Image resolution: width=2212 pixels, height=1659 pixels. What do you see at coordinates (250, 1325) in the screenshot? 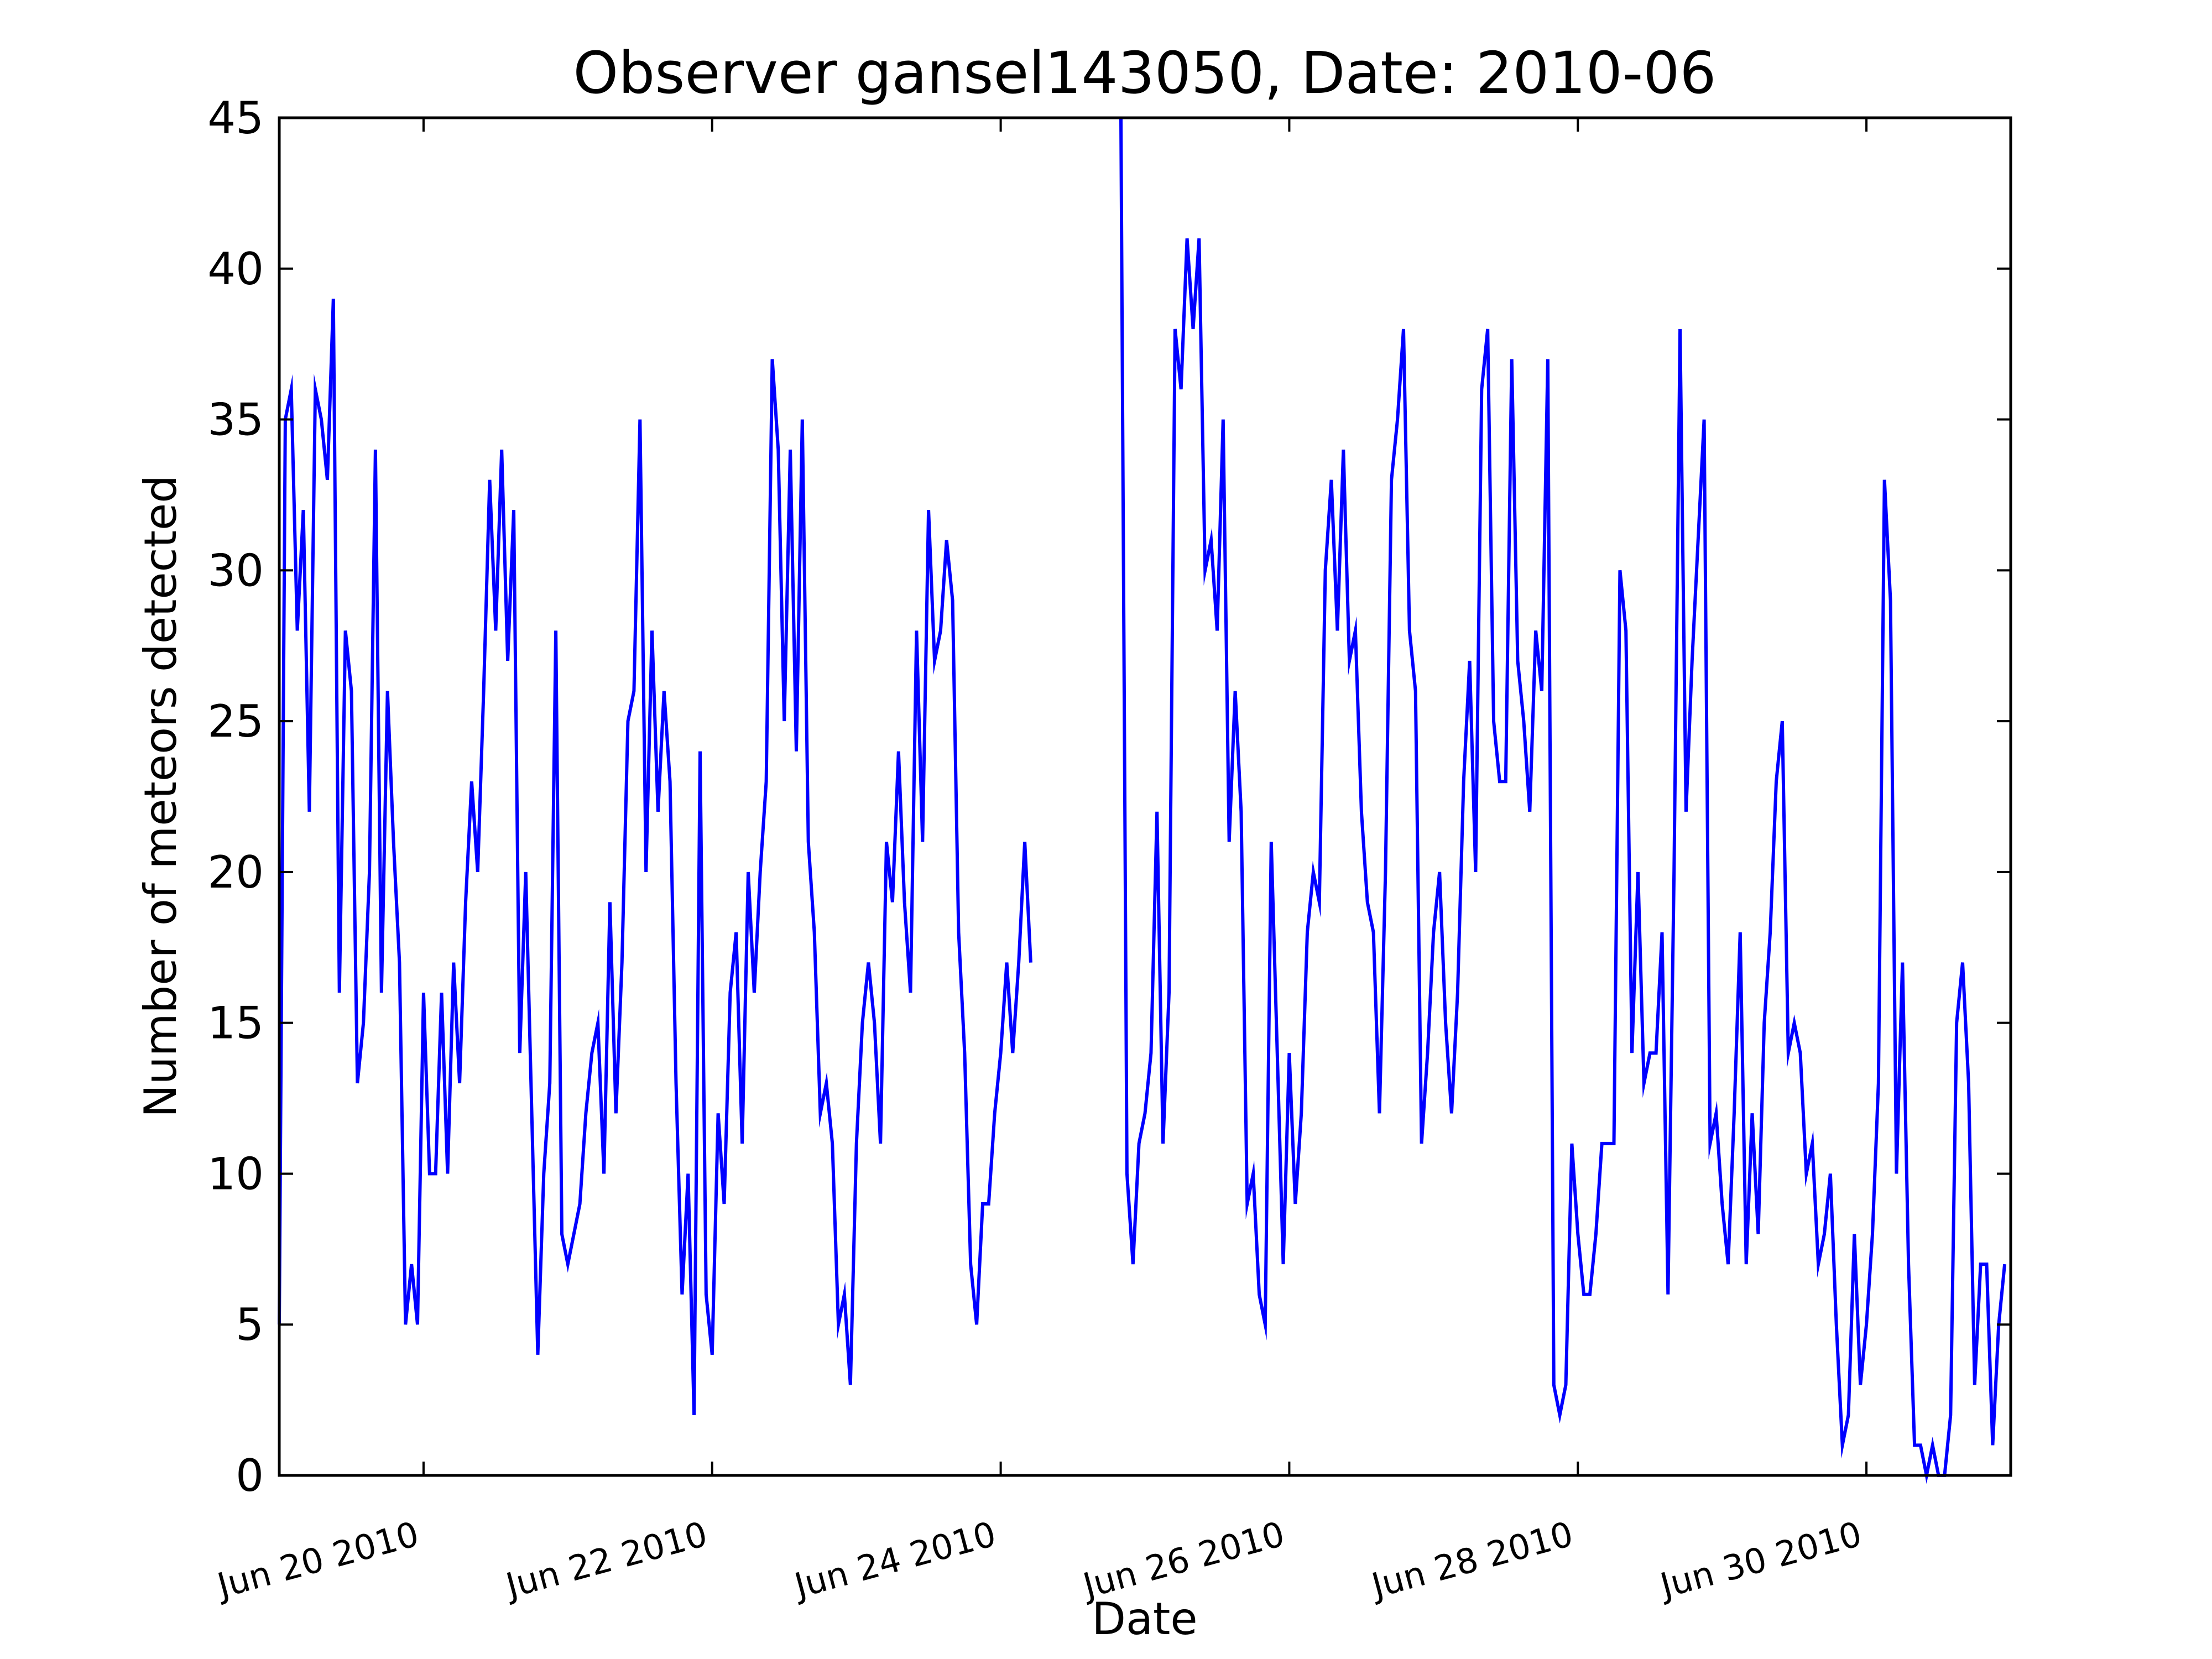
I see `y-tick-label: 5` at bounding box center [250, 1325].